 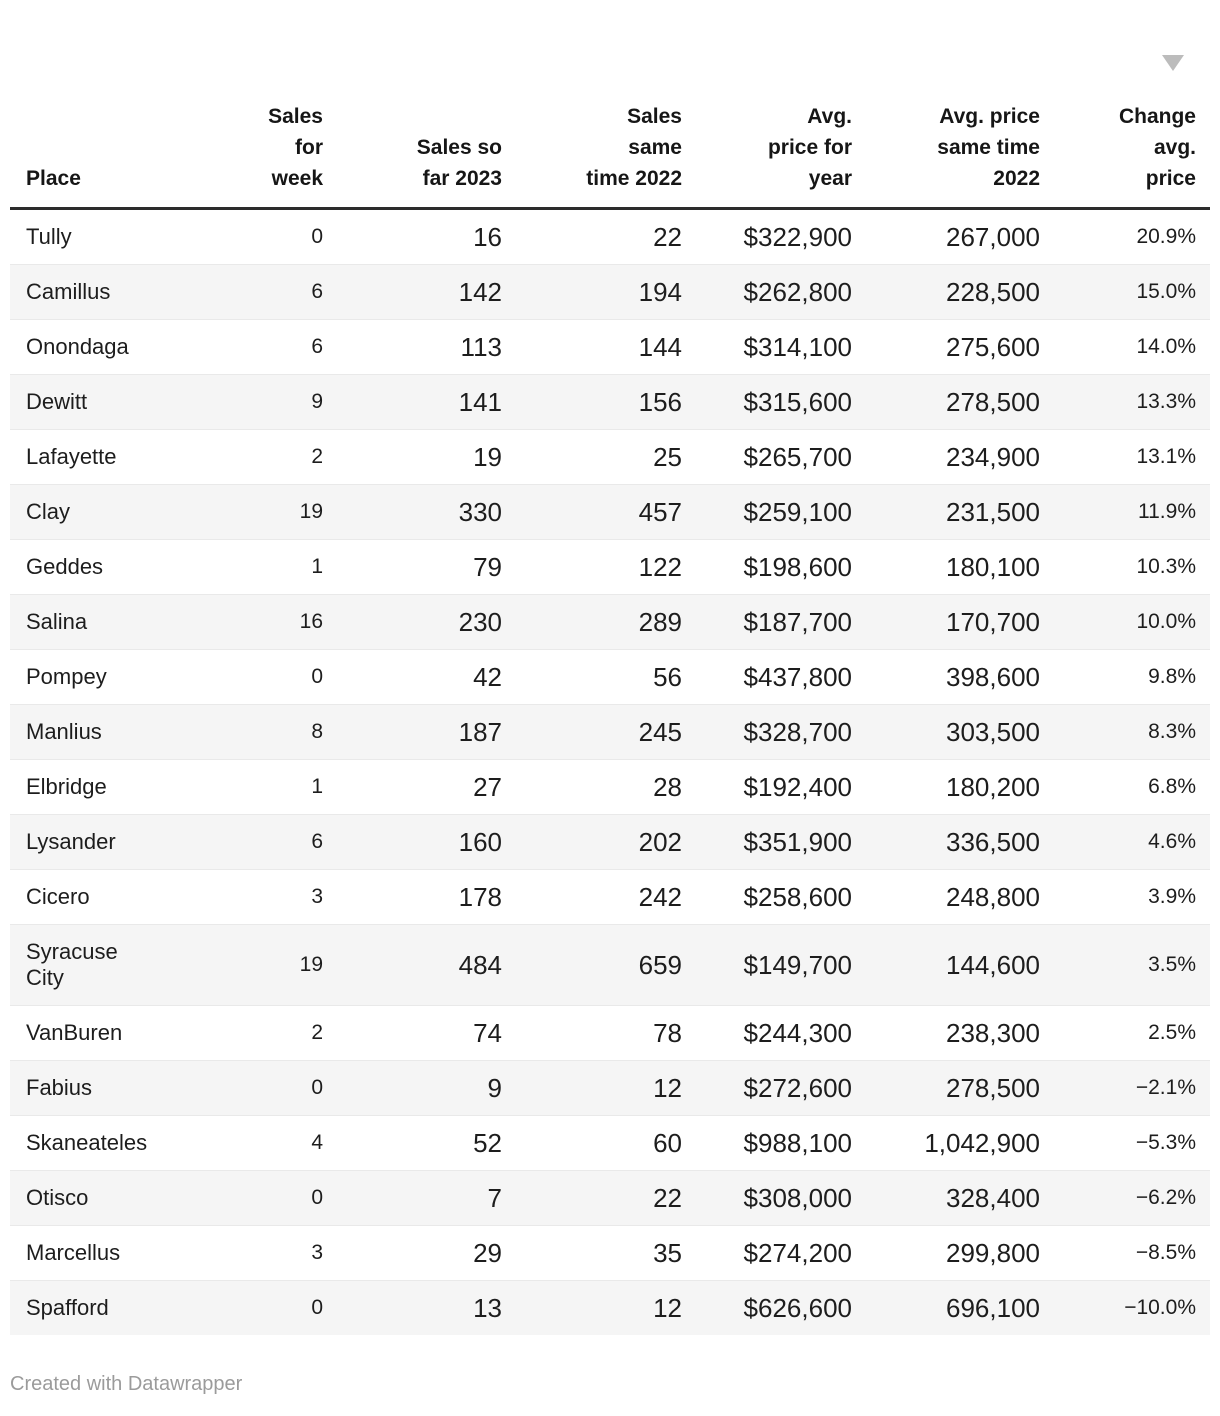 What do you see at coordinates (767, 1253) in the screenshot?
I see `cell-avg-price-for-year: $274,200` at bounding box center [767, 1253].